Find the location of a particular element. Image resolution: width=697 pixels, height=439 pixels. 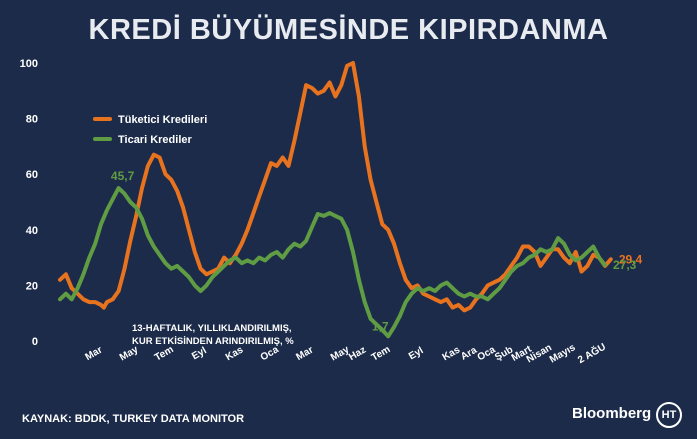

y-tick-label: 20 is located at coordinates (32, 286).